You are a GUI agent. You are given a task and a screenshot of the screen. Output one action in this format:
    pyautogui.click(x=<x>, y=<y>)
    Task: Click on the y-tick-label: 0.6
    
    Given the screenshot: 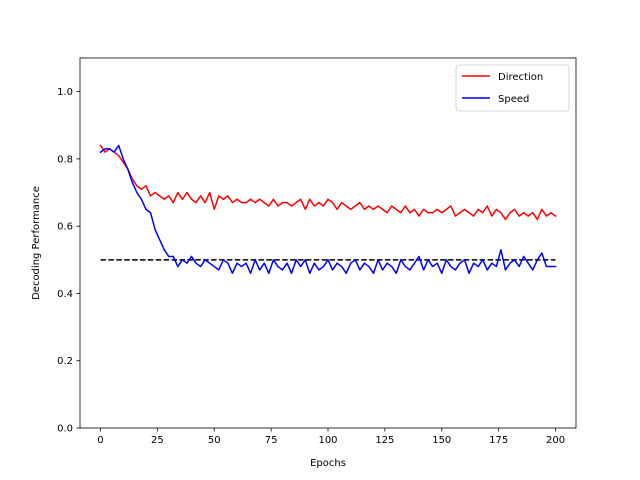 What is the action you would take?
    pyautogui.click(x=65, y=227)
    